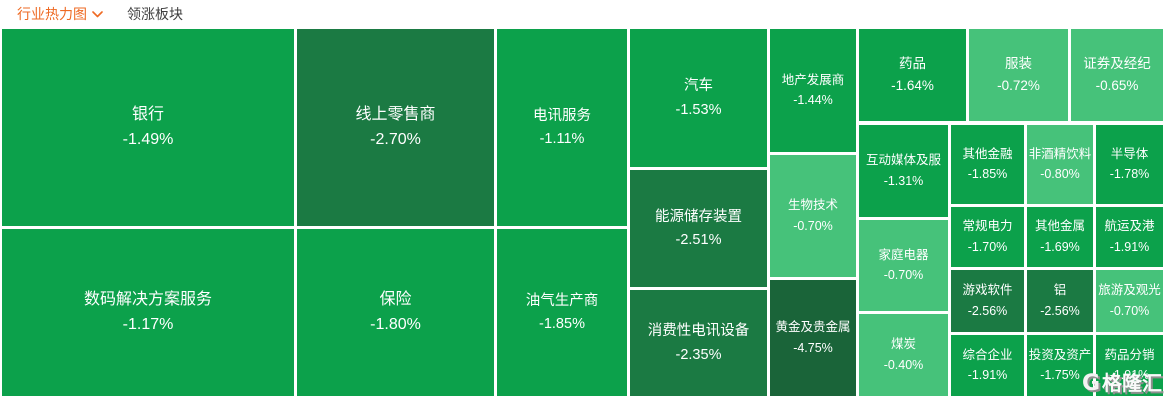 The height and width of the screenshot is (402, 1165). I want to click on tile-change: -0.72%, so click(1018, 85).